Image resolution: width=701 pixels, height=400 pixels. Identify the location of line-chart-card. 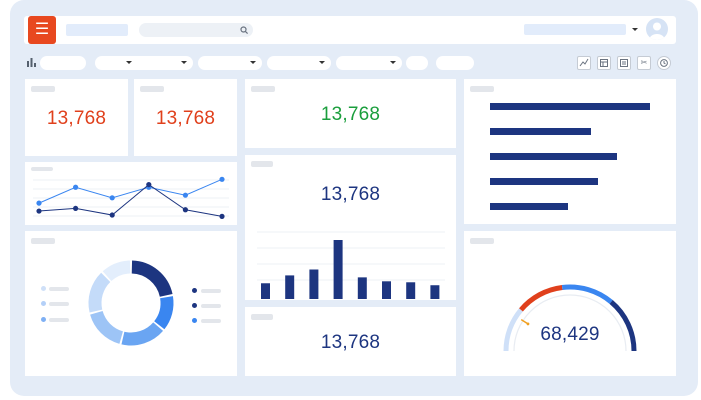
(131, 193).